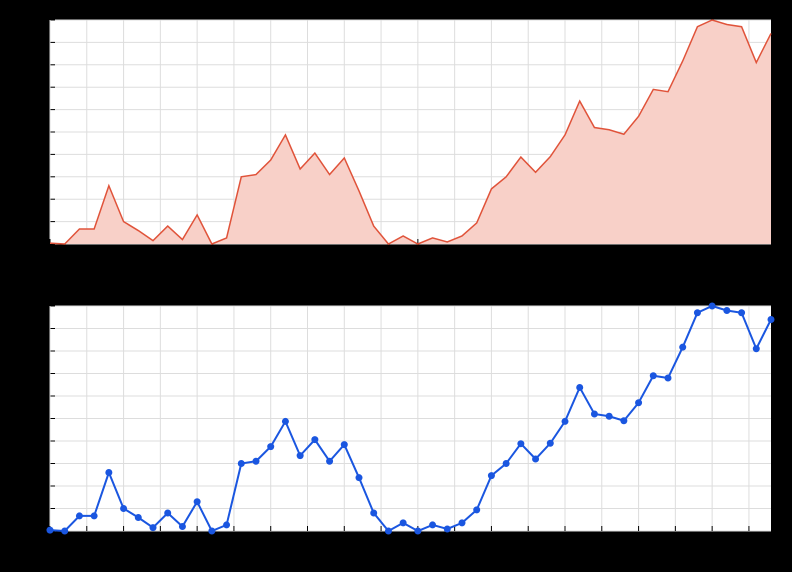 This screenshot has width=792, height=572. Describe the element at coordinates (639, 543) in the screenshot. I see `x-tick-label: 40` at that location.